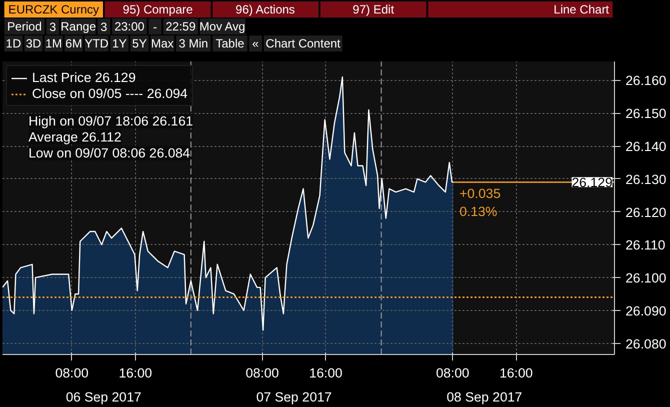 The width and height of the screenshot is (670, 407). What do you see at coordinates (646, 278) in the screenshot?
I see `y-tick-label: 26.100` at bounding box center [646, 278].